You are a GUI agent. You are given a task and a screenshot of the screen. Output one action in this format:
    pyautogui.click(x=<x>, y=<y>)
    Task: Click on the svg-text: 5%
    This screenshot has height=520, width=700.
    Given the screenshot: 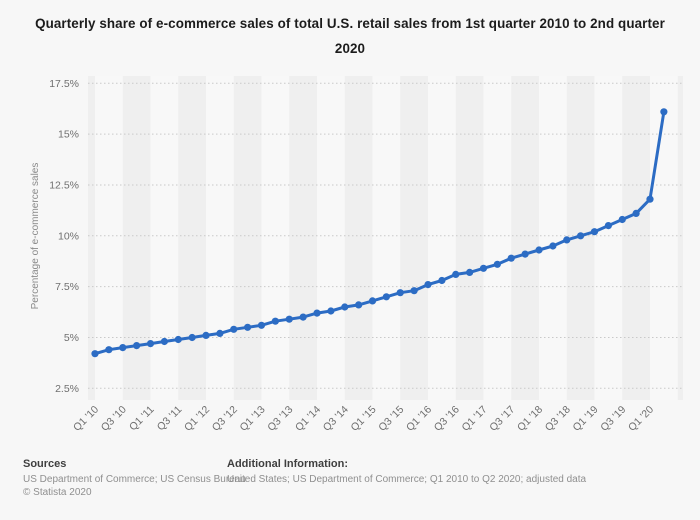 What is the action you would take?
    pyautogui.click(x=71, y=338)
    